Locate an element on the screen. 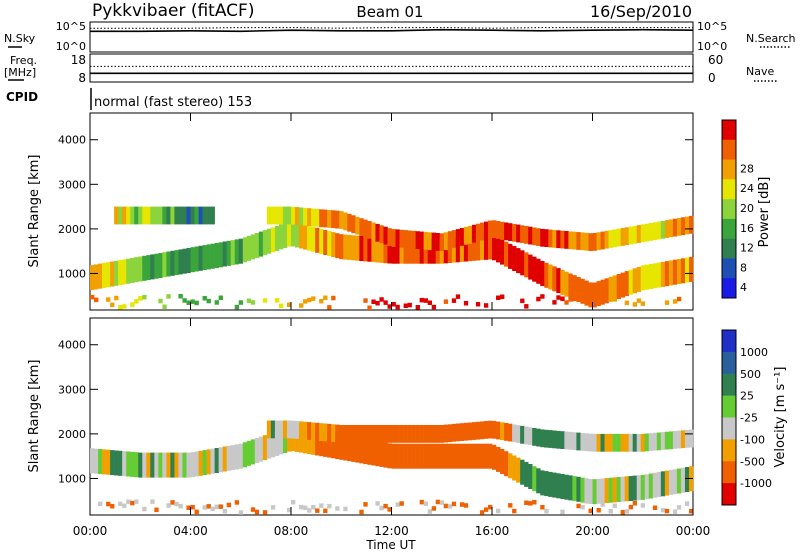  colorbar-tick-label: 25 is located at coordinates (747, 396).